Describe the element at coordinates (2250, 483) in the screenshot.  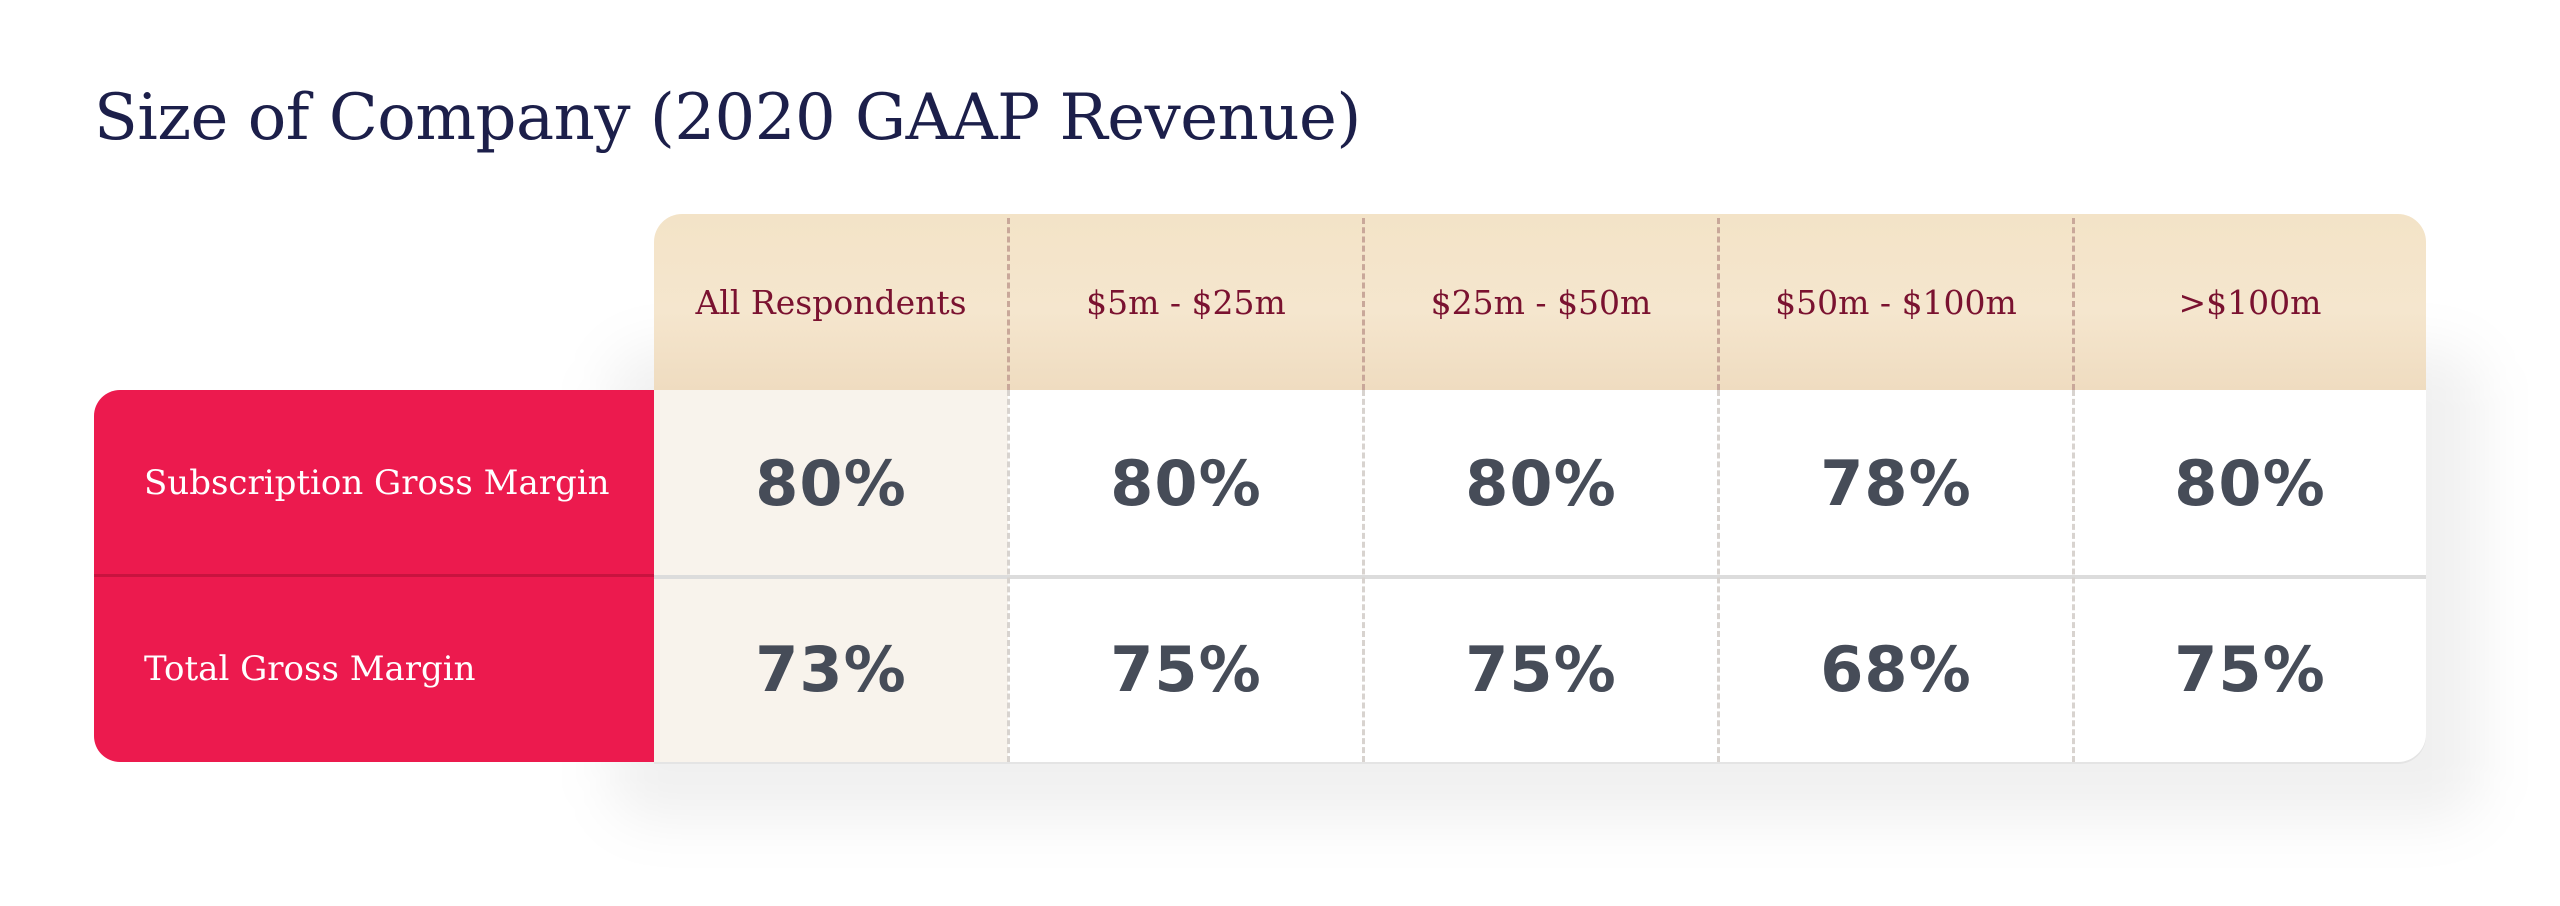
I see `cell-subscription-over-100m: 80%` at that location.